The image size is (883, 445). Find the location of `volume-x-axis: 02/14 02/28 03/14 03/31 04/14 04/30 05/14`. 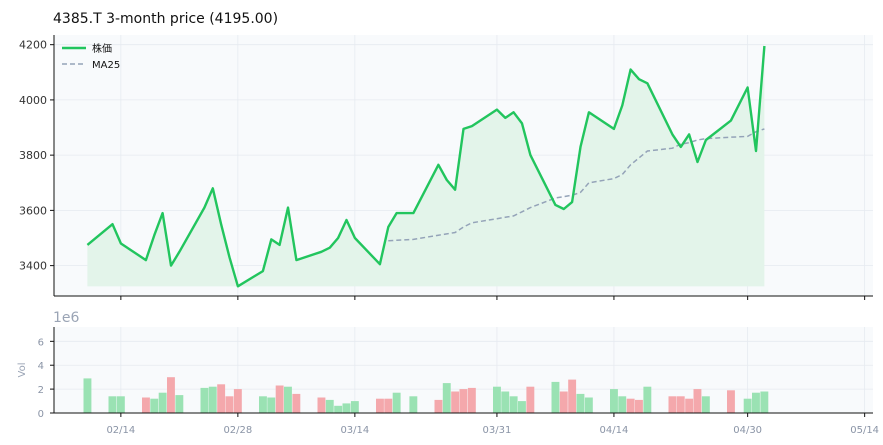

volume-x-axis: 02/14 02/28 03/14 03/31 04/14 04/30 05/14 is located at coordinates (492, 424).